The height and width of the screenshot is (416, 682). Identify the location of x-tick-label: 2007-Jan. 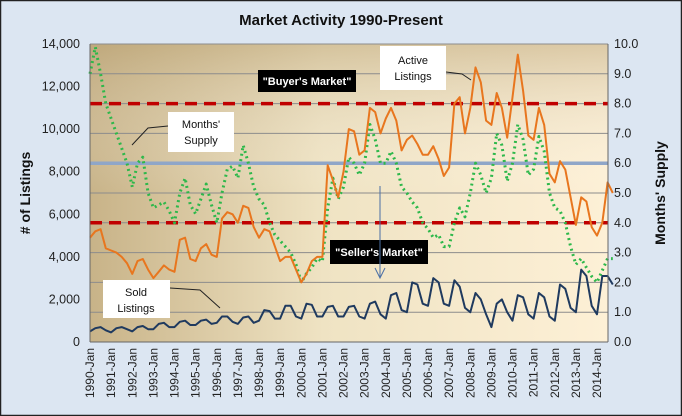
(449, 373).